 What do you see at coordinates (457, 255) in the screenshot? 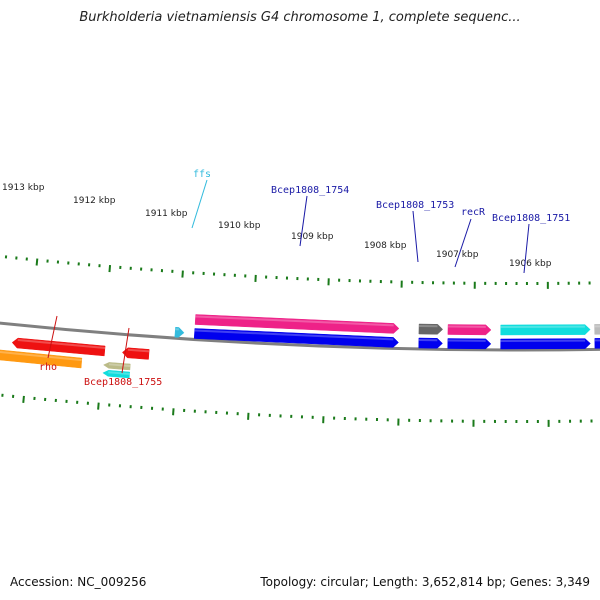
I see `kbp-label: 1907 kbp` at bounding box center [457, 255].